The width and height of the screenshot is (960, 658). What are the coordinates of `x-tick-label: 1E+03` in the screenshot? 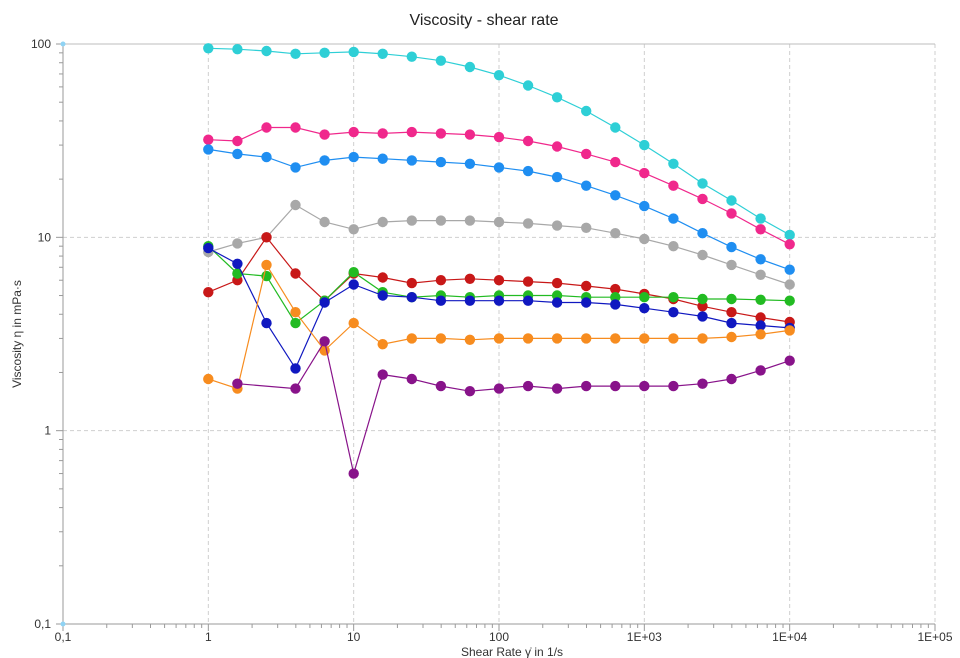 It's located at (644, 637).